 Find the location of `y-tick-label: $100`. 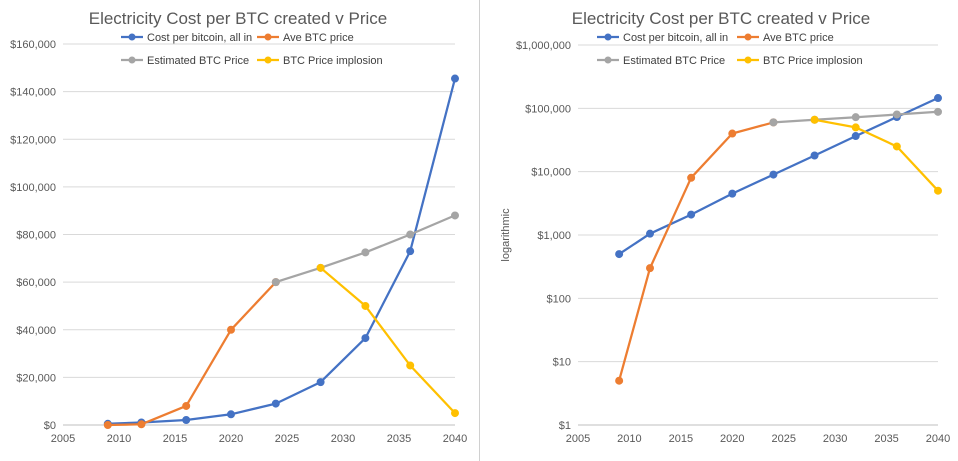

y-tick-label: $100 is located at coordinates (559, 299).